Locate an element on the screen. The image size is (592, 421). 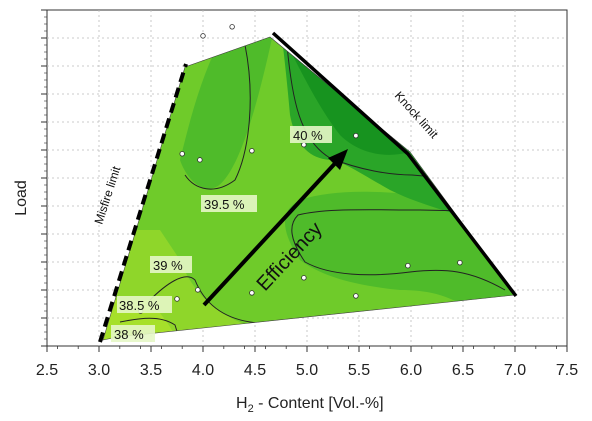
contour-label-38-text: 38 % is located at coordinates (129, 334).